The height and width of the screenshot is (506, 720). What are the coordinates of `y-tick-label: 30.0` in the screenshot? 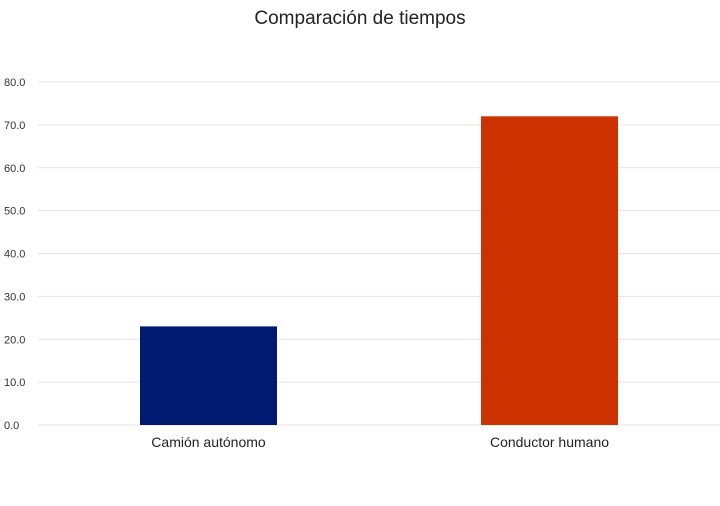 It's located at (14, 297).